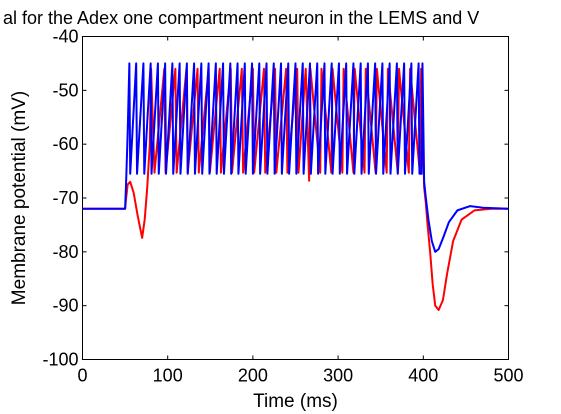 This screenshot has width=561, height=414. What do you see at coordinates (65, 37) in the screenshot?
I see `y-tick-label: -40` at bounding box center [65, 37].